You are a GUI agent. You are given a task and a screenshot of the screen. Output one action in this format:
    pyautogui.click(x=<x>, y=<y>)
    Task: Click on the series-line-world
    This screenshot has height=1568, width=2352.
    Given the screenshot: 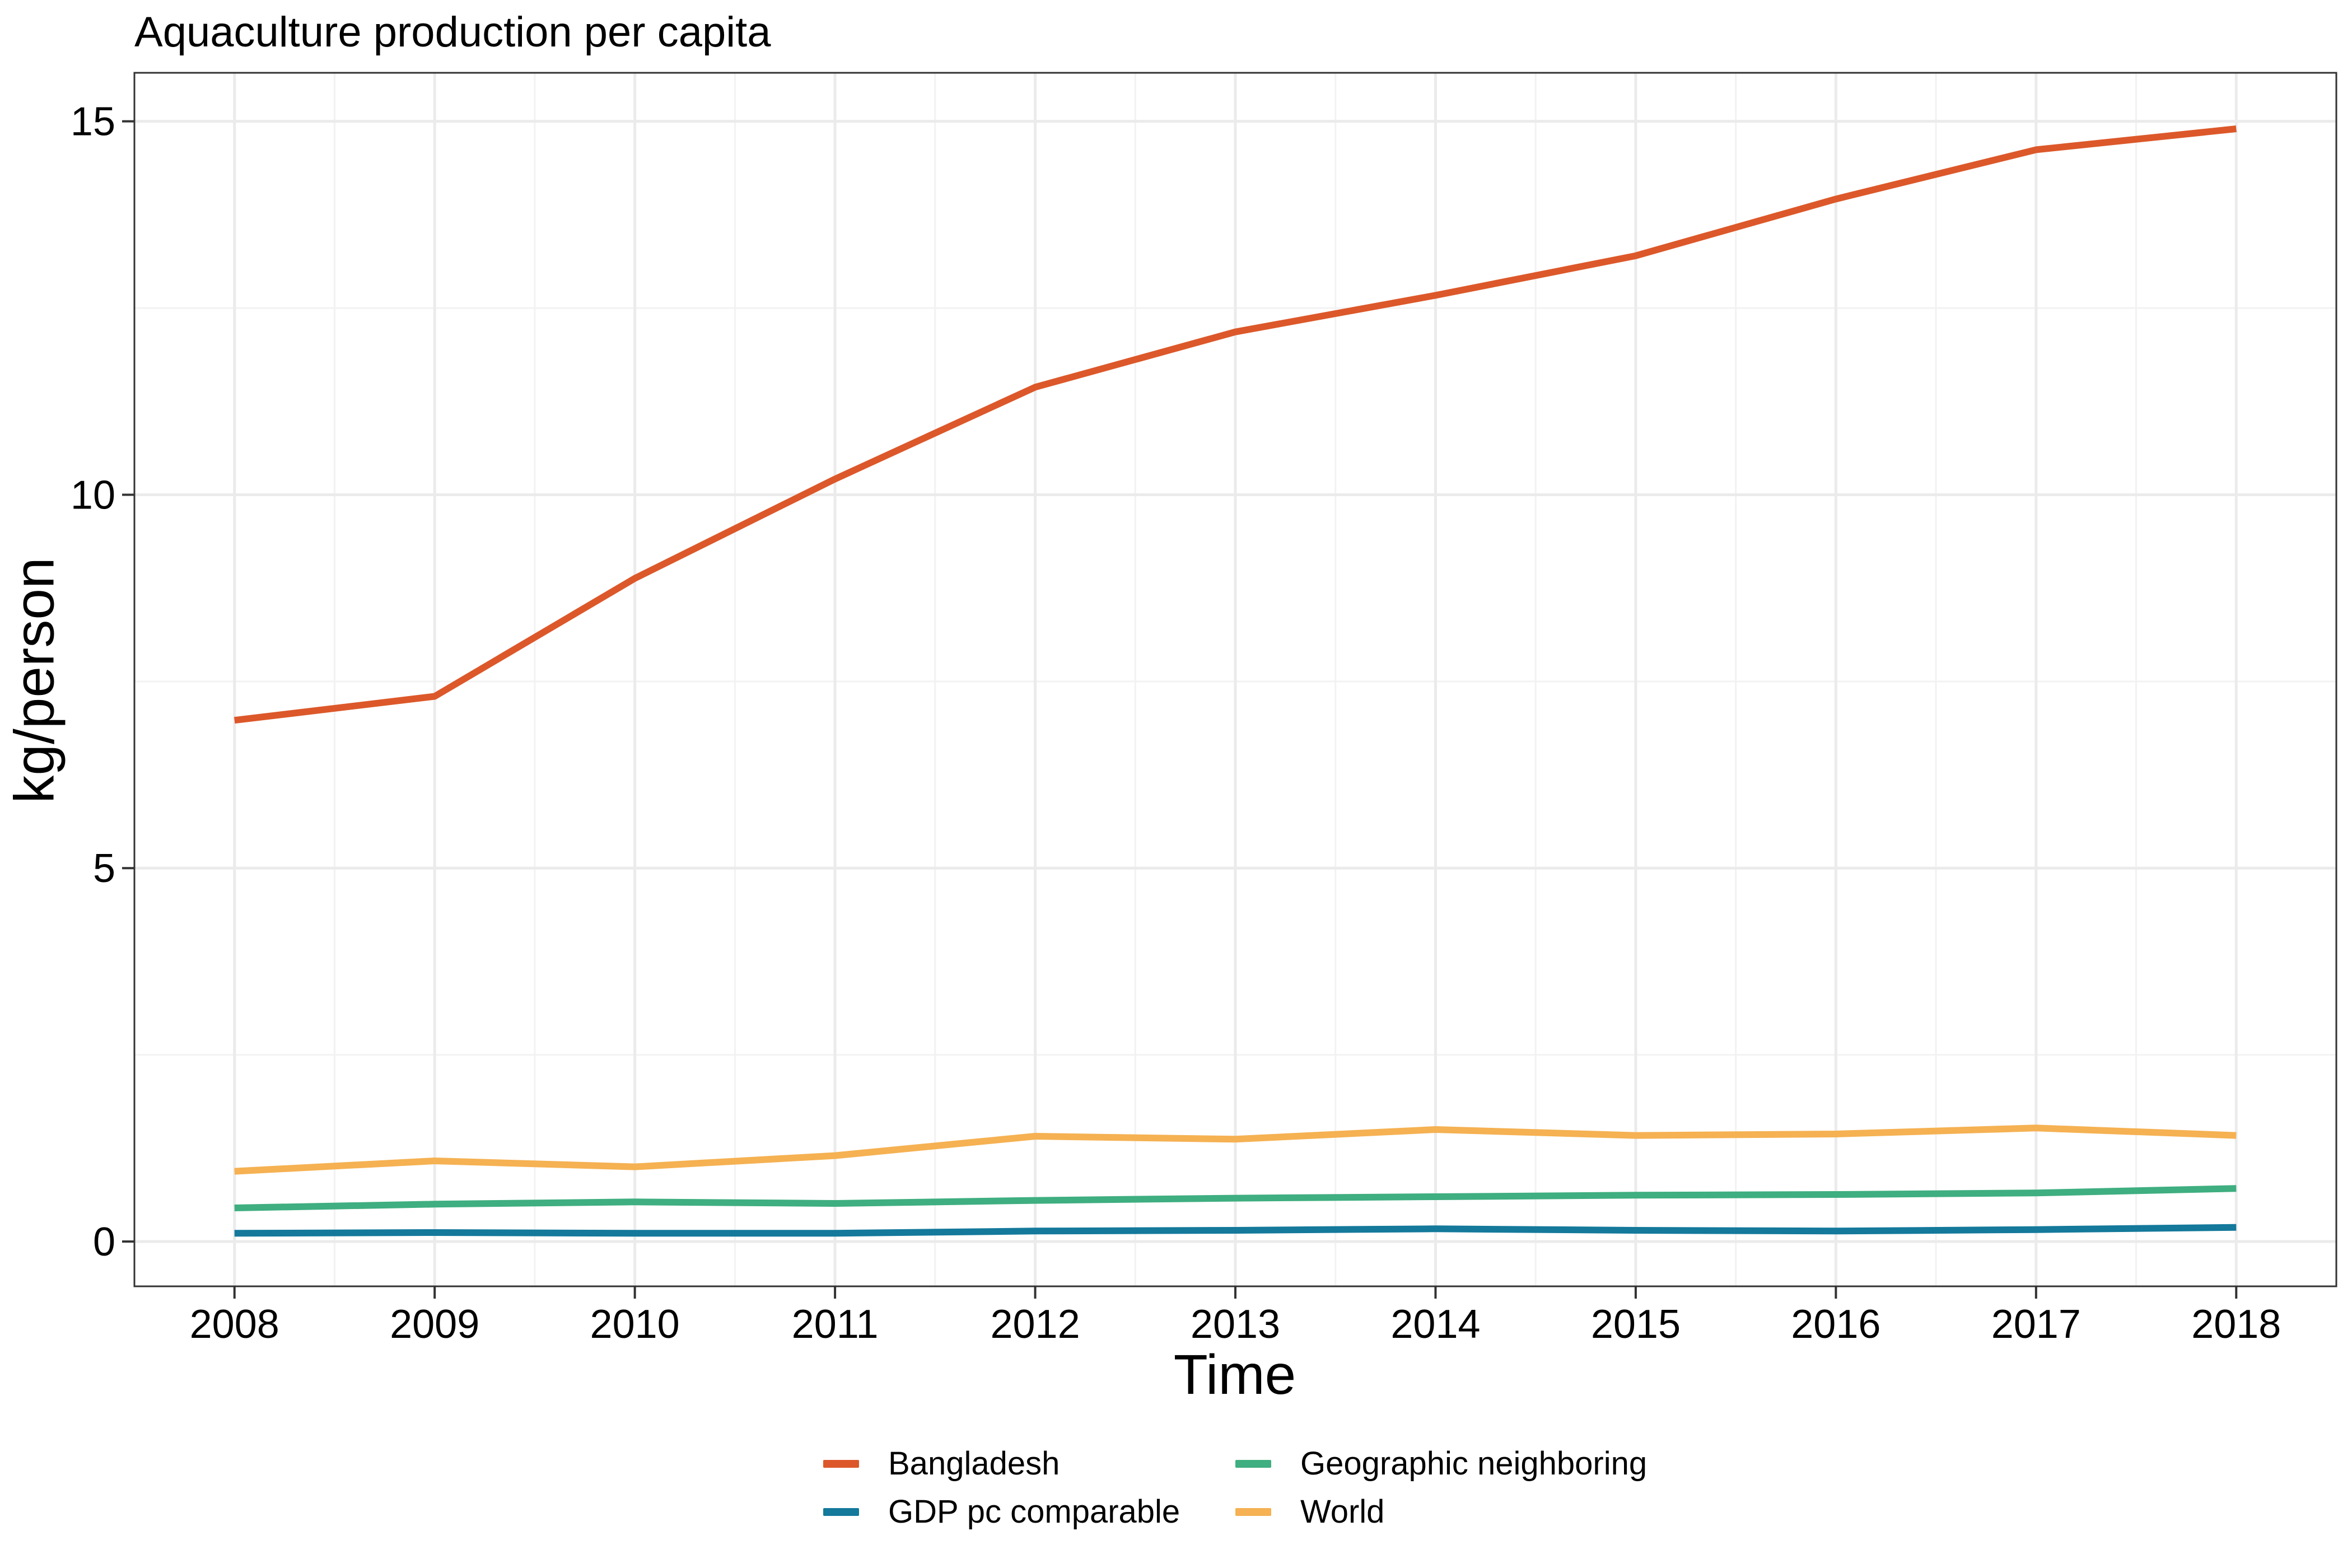 What is the action you would take?
    pyautogui.click(x=1236, y=1150)
    